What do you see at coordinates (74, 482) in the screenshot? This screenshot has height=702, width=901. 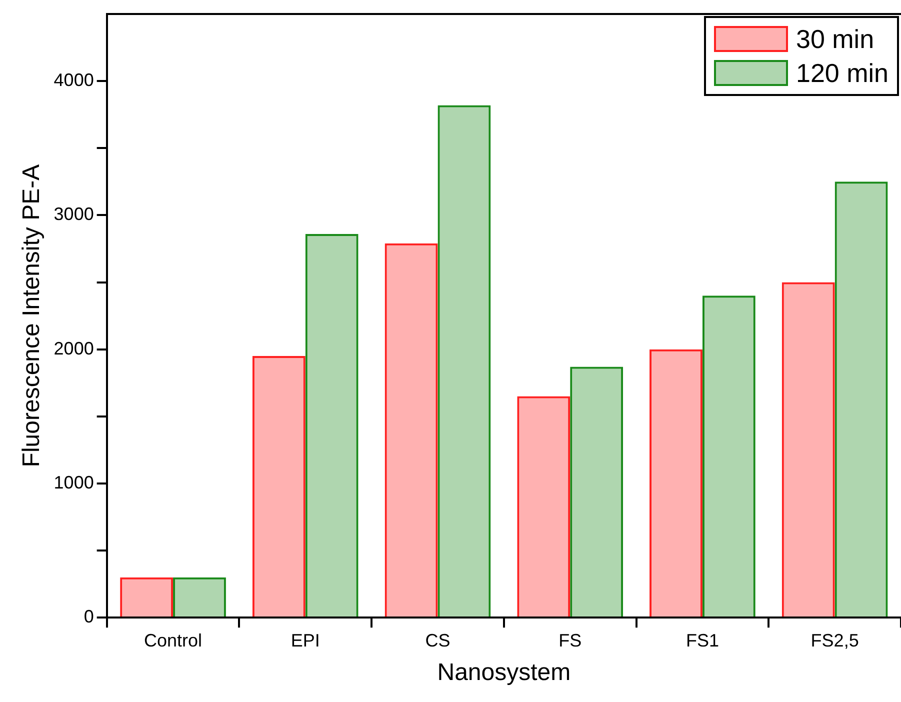 I see `y-tick-label: 1000` at bounding box center [74, 482].